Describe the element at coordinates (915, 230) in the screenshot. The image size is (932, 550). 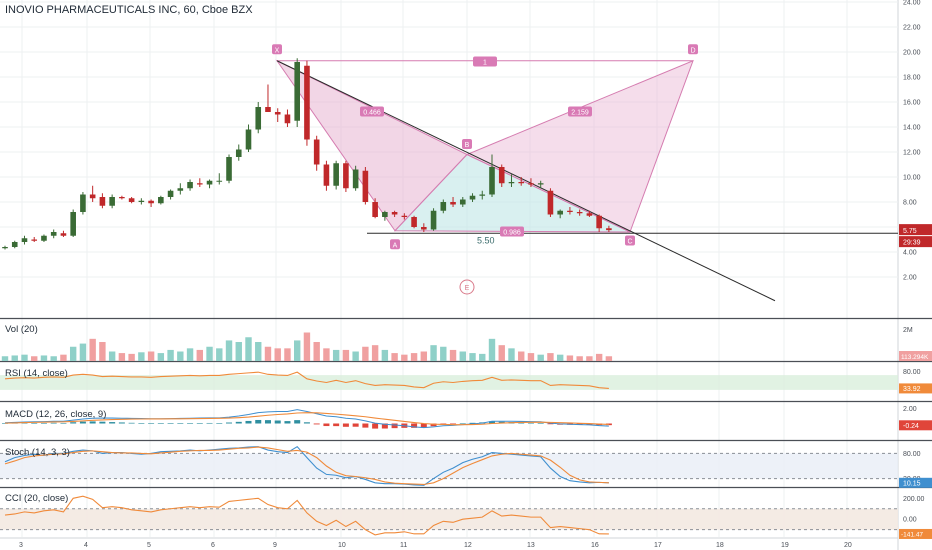
I see `last-price-badge` at that location.